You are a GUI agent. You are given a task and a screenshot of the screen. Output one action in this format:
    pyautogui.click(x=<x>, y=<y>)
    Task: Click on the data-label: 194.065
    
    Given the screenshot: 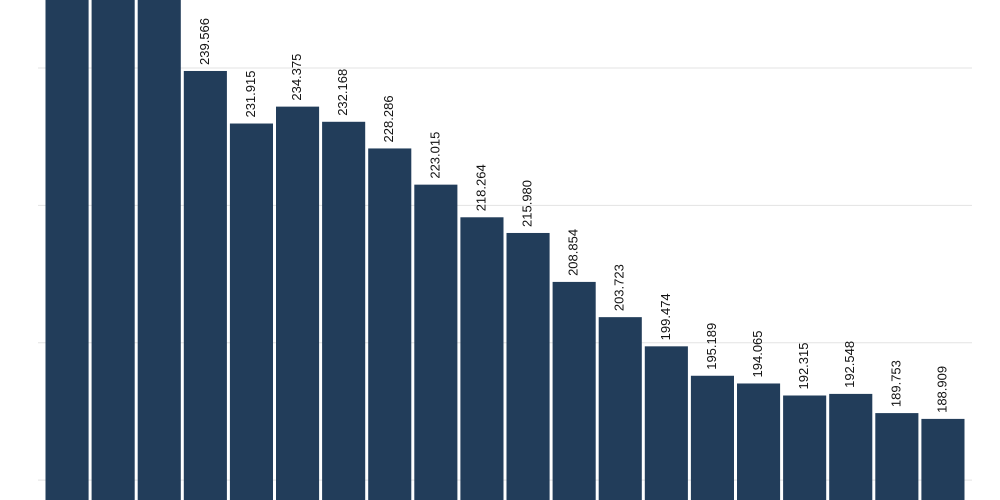 What is the action you would take?
    pyautogui.click(x=757, y=353)
    